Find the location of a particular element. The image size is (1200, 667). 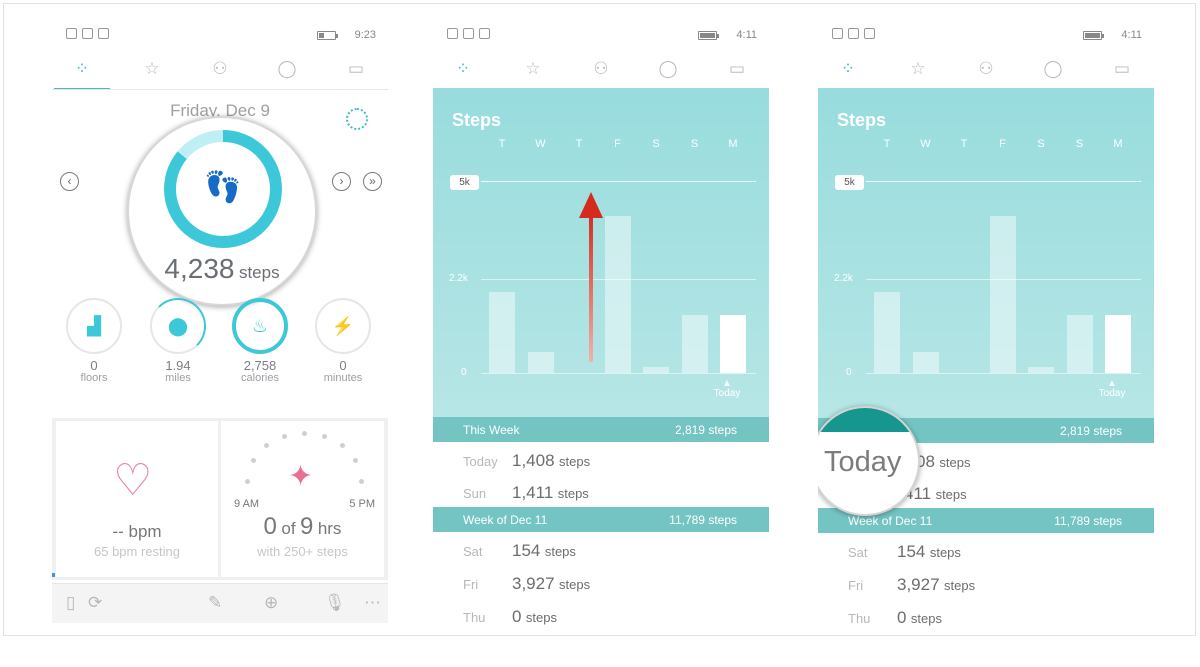

list-item: 08 steps is located at coordinates (986, 462).